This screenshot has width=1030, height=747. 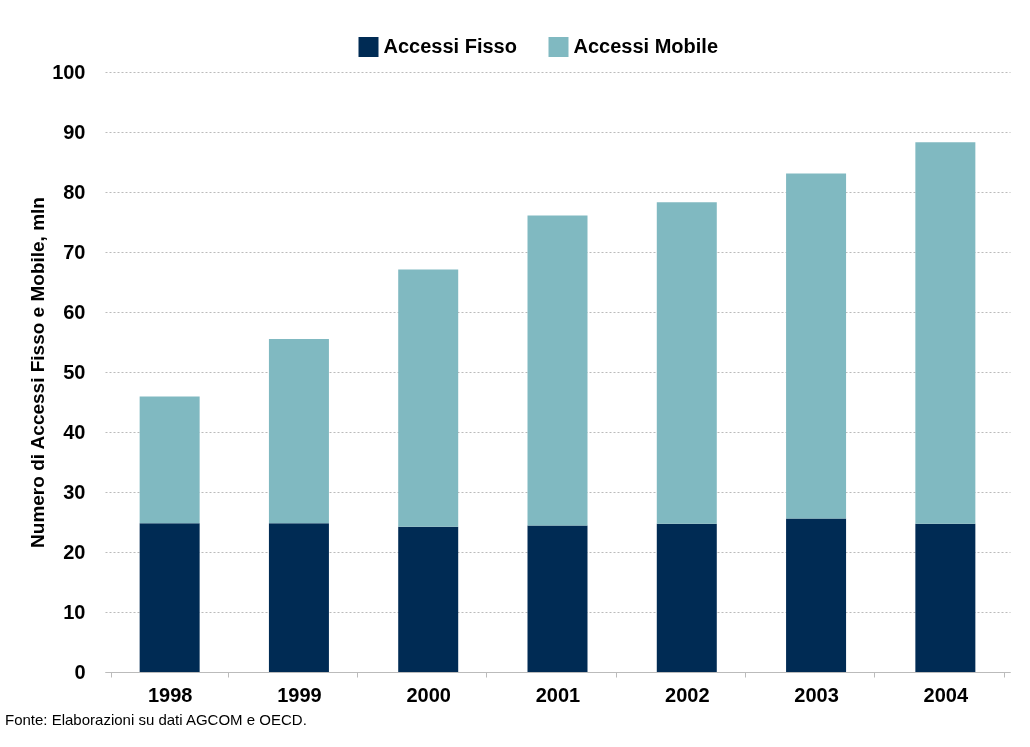 What do you see at coordinates (74, 131) in the screenshot?
I see `y-tick-label: 90` at bounding box center [74, 131].